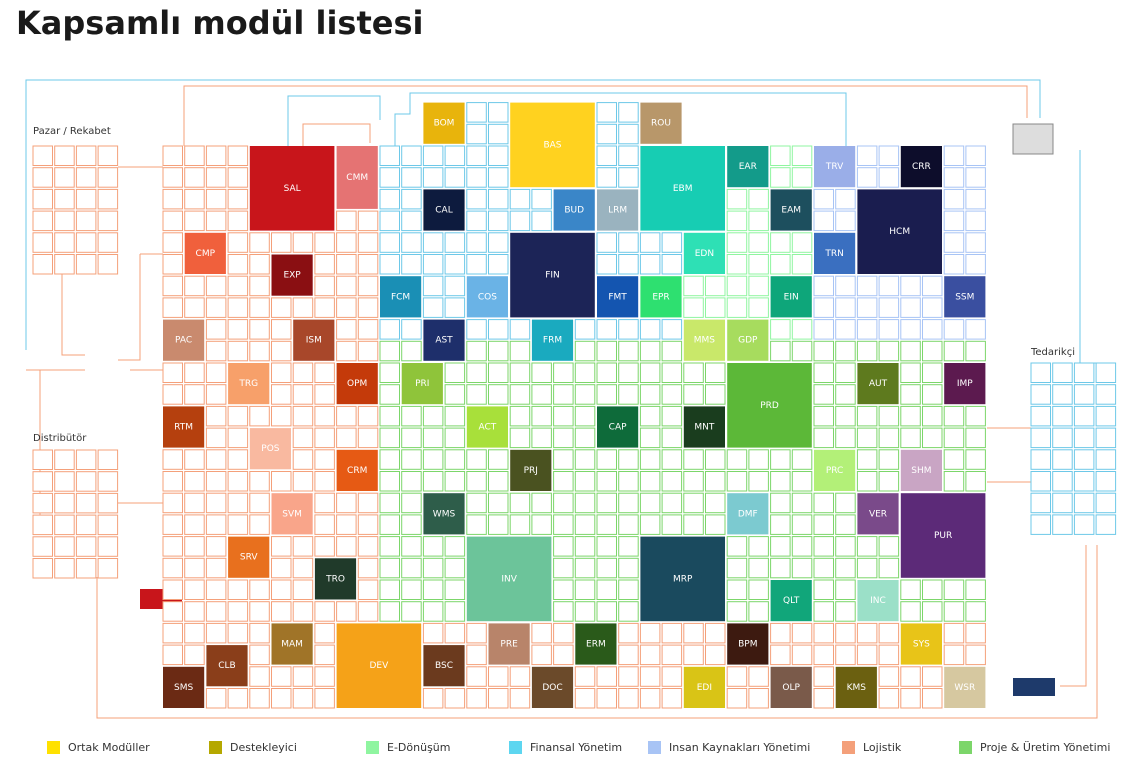  Describe the element at coordinates (60, 438) in the screenshot. I see `side-label: Distribütör` at that location.